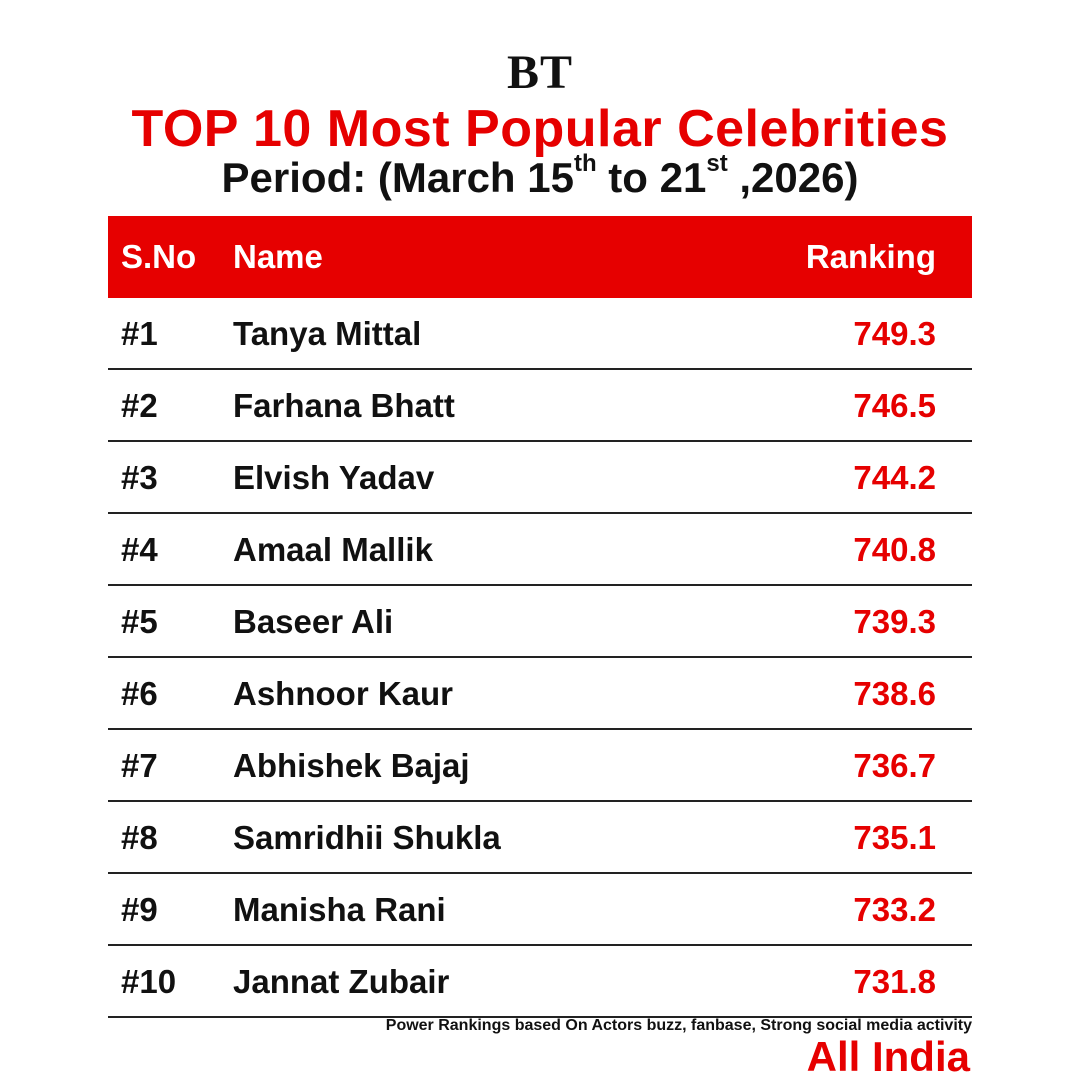 This screenshot has width=1080, height=1080. What do you see at coordinates (894, 837) in the screenshot?
I see `row-ranking: 735.1` at bounding box center [894, 837].